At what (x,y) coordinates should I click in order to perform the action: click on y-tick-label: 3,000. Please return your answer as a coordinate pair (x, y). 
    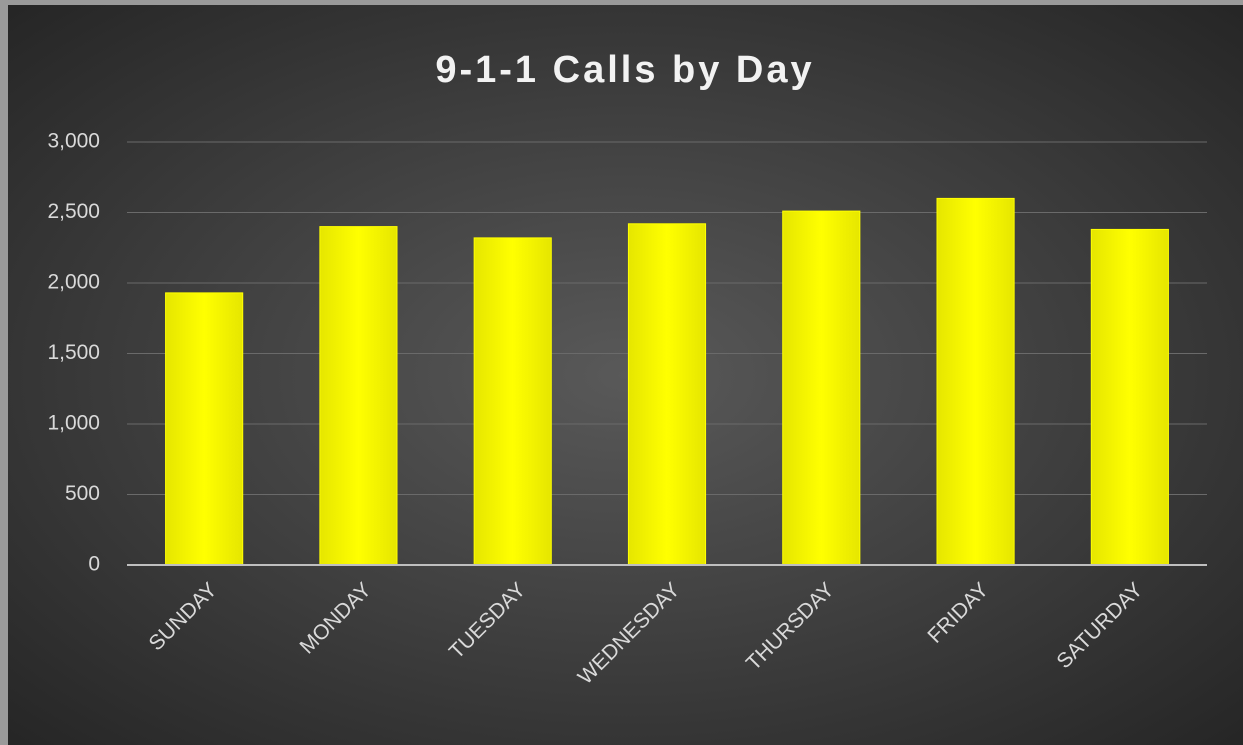
    Looking at the image, I should click on (73, 141).